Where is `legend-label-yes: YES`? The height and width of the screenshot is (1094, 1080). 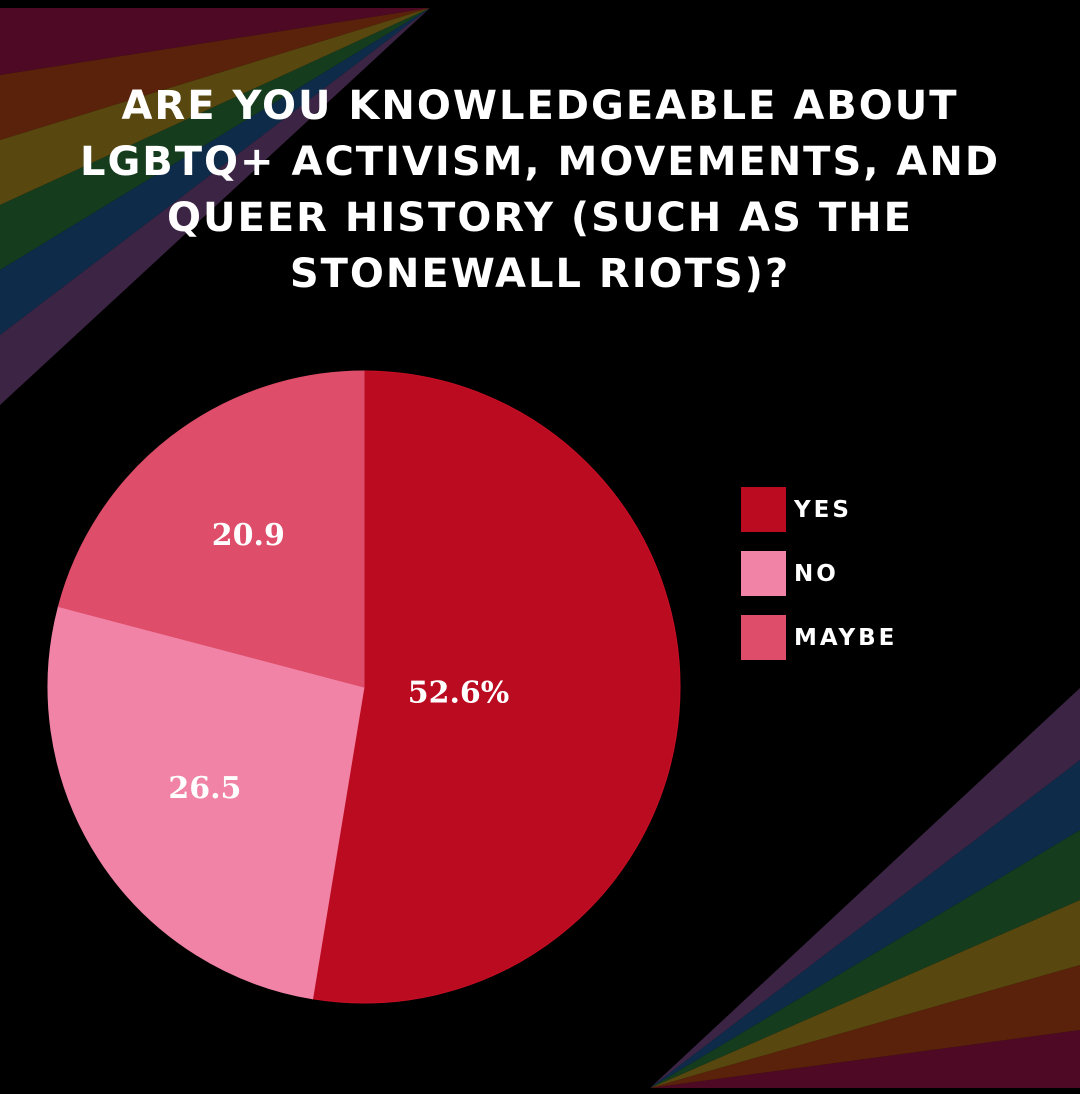
legend-label-yes: YES is located at coordinates (822, 510).